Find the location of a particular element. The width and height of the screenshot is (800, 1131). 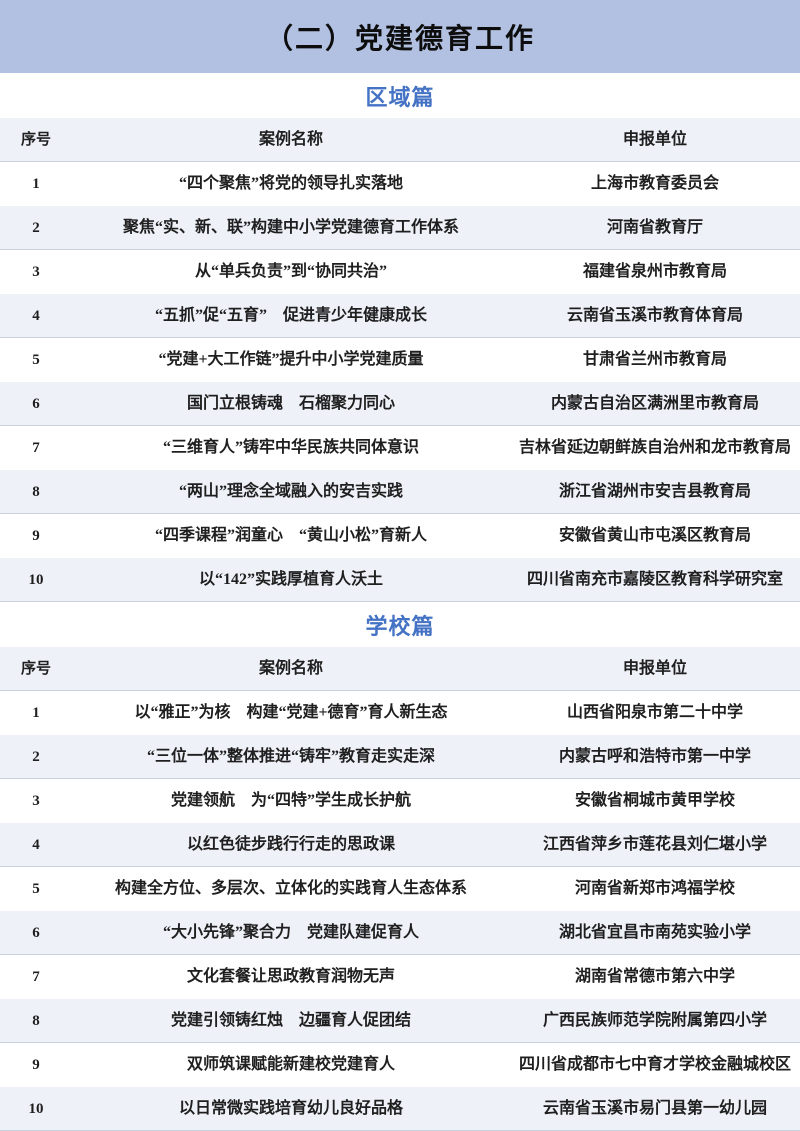

table-row: 10 以日常微实践培育幼儿良好品格 云南省玉溪市易门县第一幼儿园 is located at coordinates (400, 1109).